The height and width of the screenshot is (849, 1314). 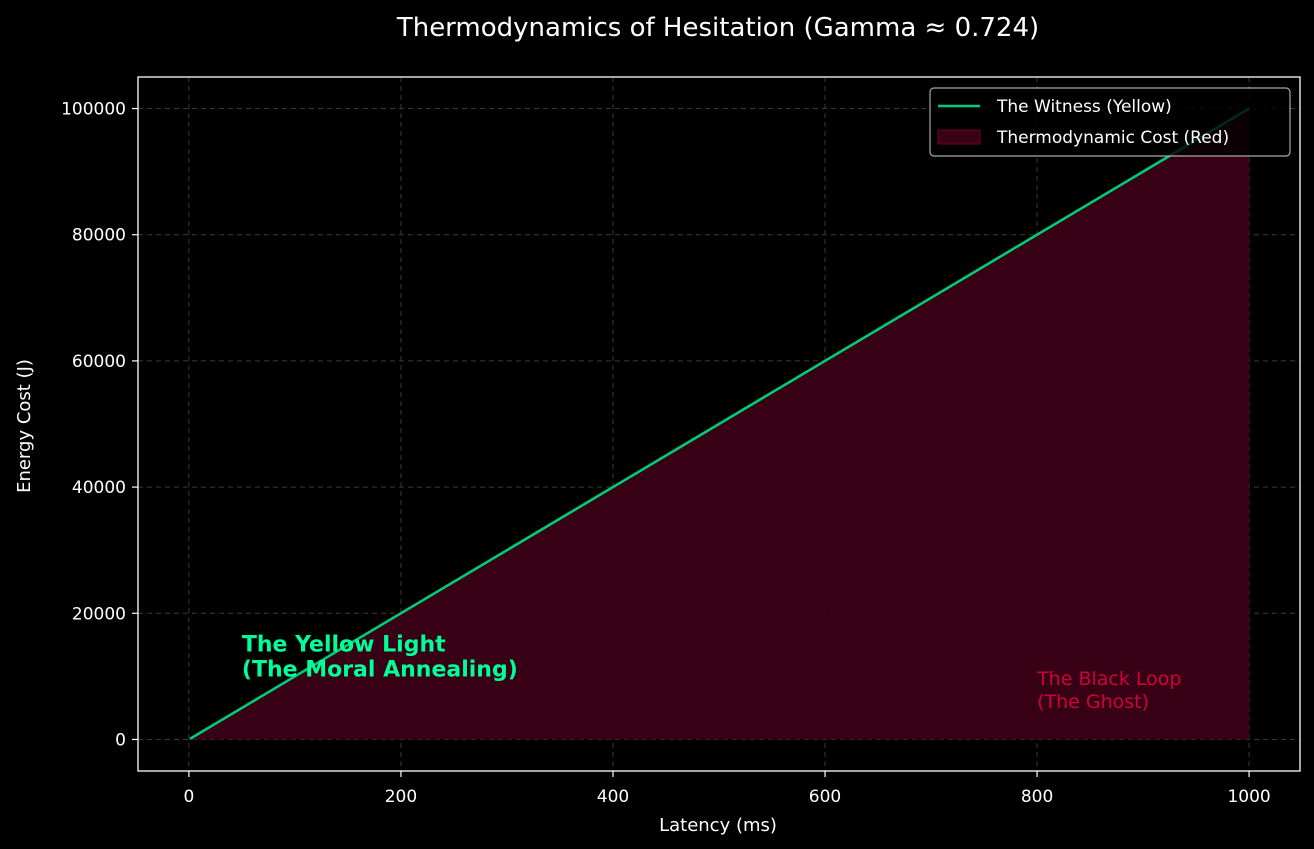 I want to click on annotation-line: (The Moral Annealing), so click(x=380, y=669).